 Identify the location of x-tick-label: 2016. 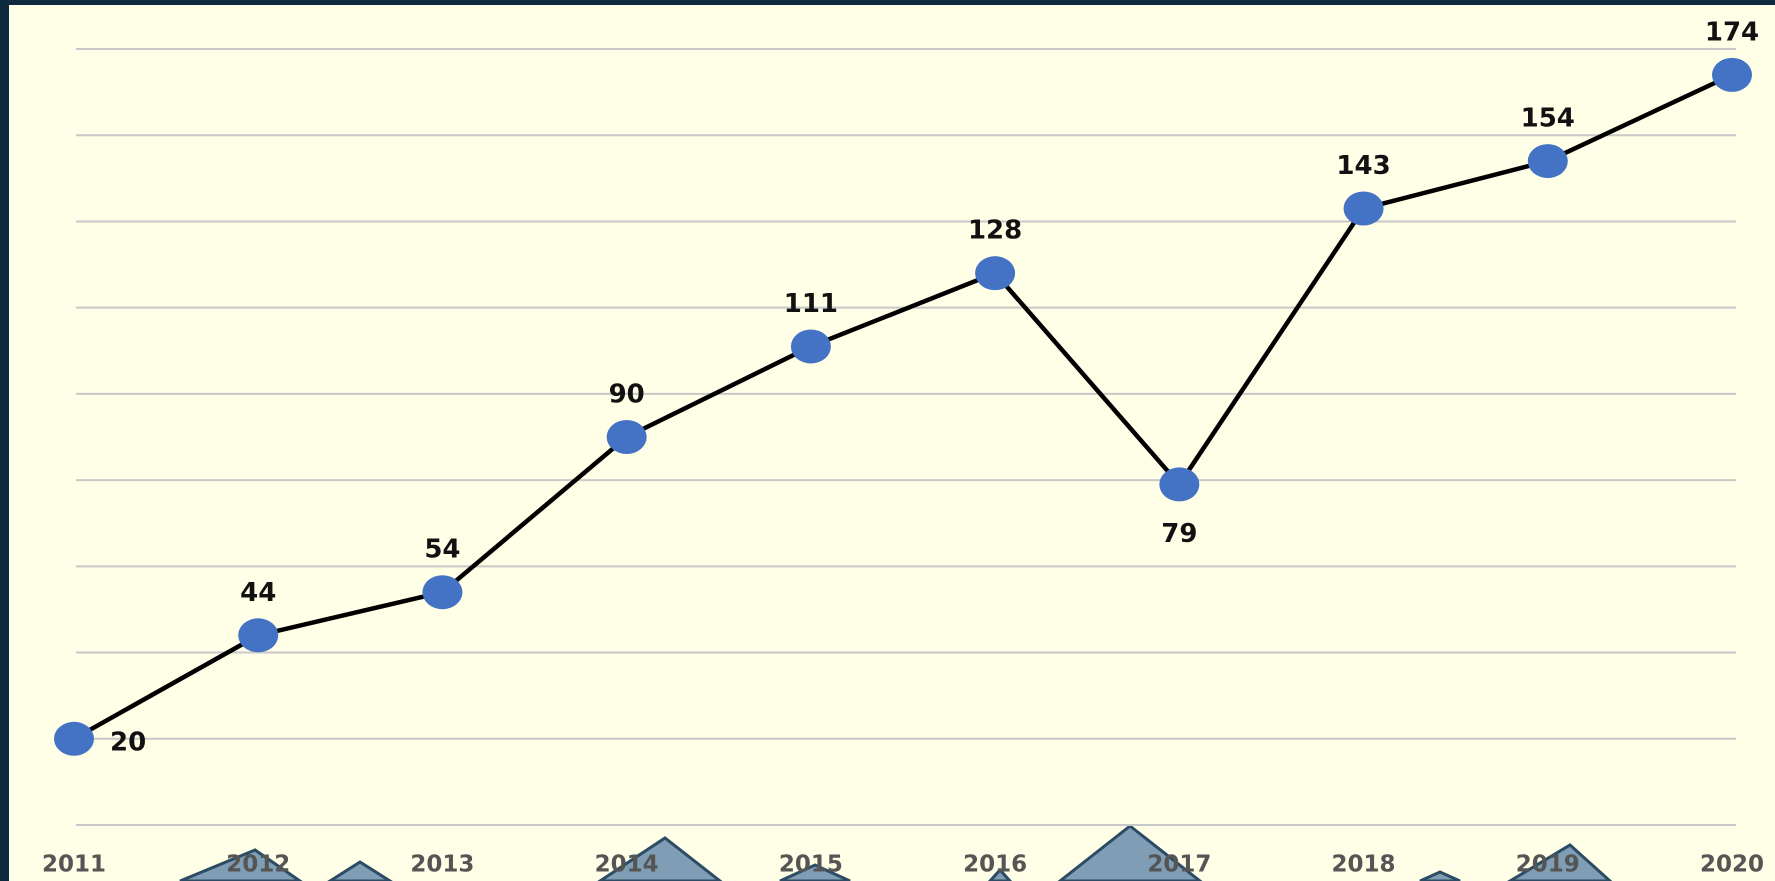
(995, 865).